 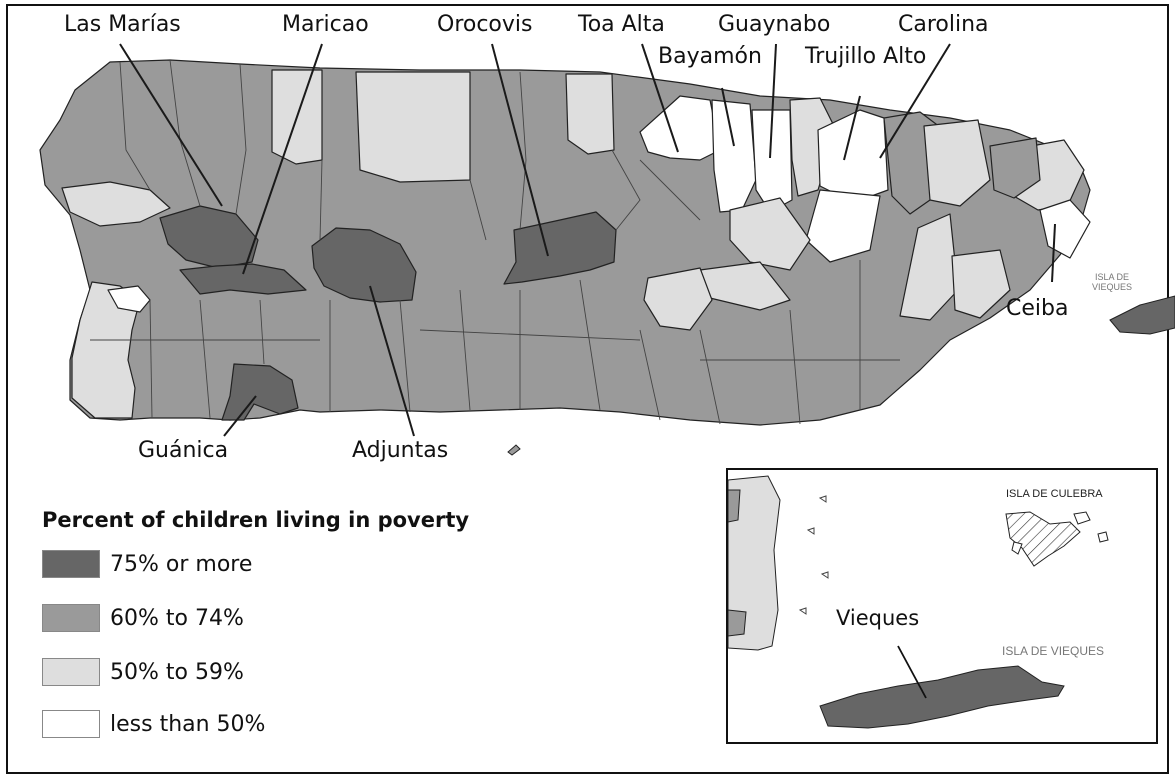 I want to click on island-desecheo, so click(x=514, y=450).